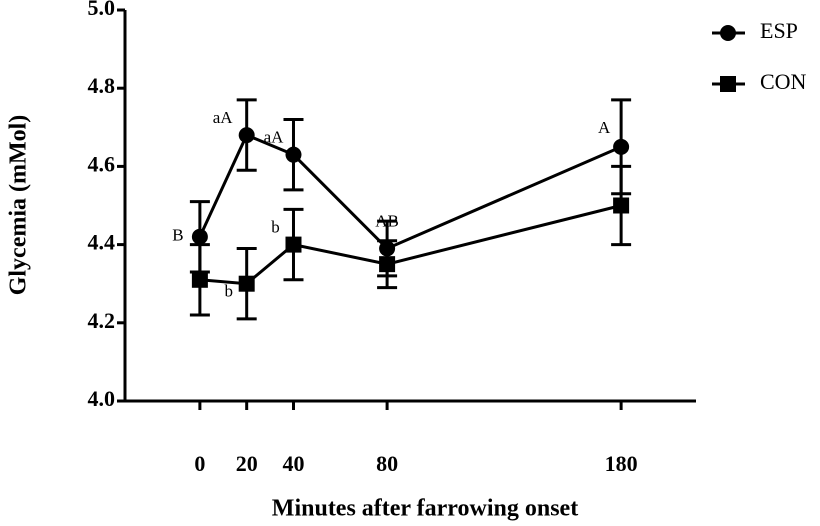 This screenshot has height=526, width=820. I want to click on y-axis-title: Glycemia (mMol), so click(19, 205).